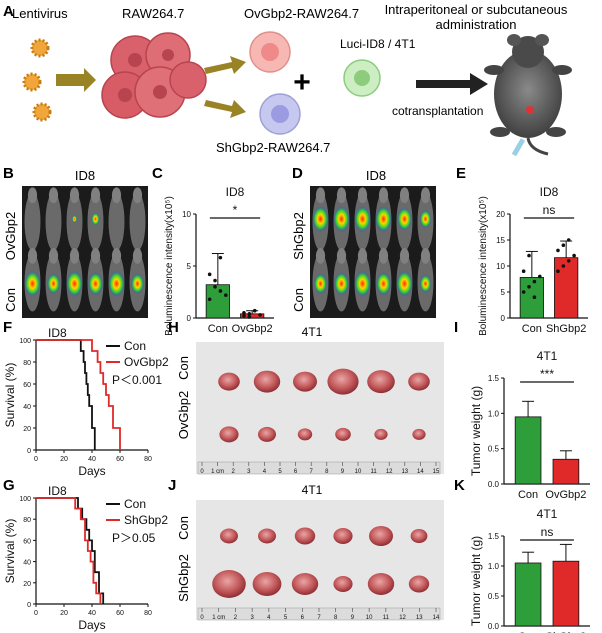  Describe the element at coordinates (476, 581) in the screenshot. I see `y-axis-label: Tumor weight (g)` at that location.